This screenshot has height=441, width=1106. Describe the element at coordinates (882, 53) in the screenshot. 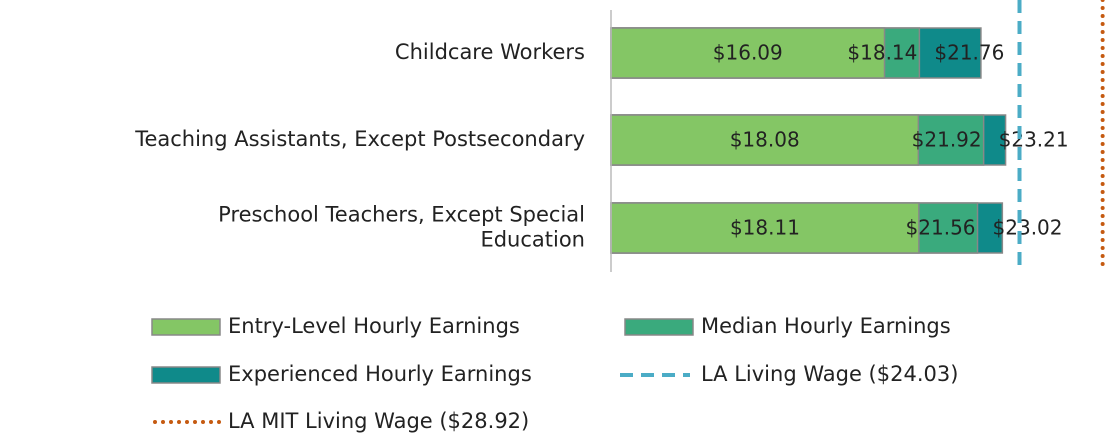

I see `value-label: $18.14` at that location.